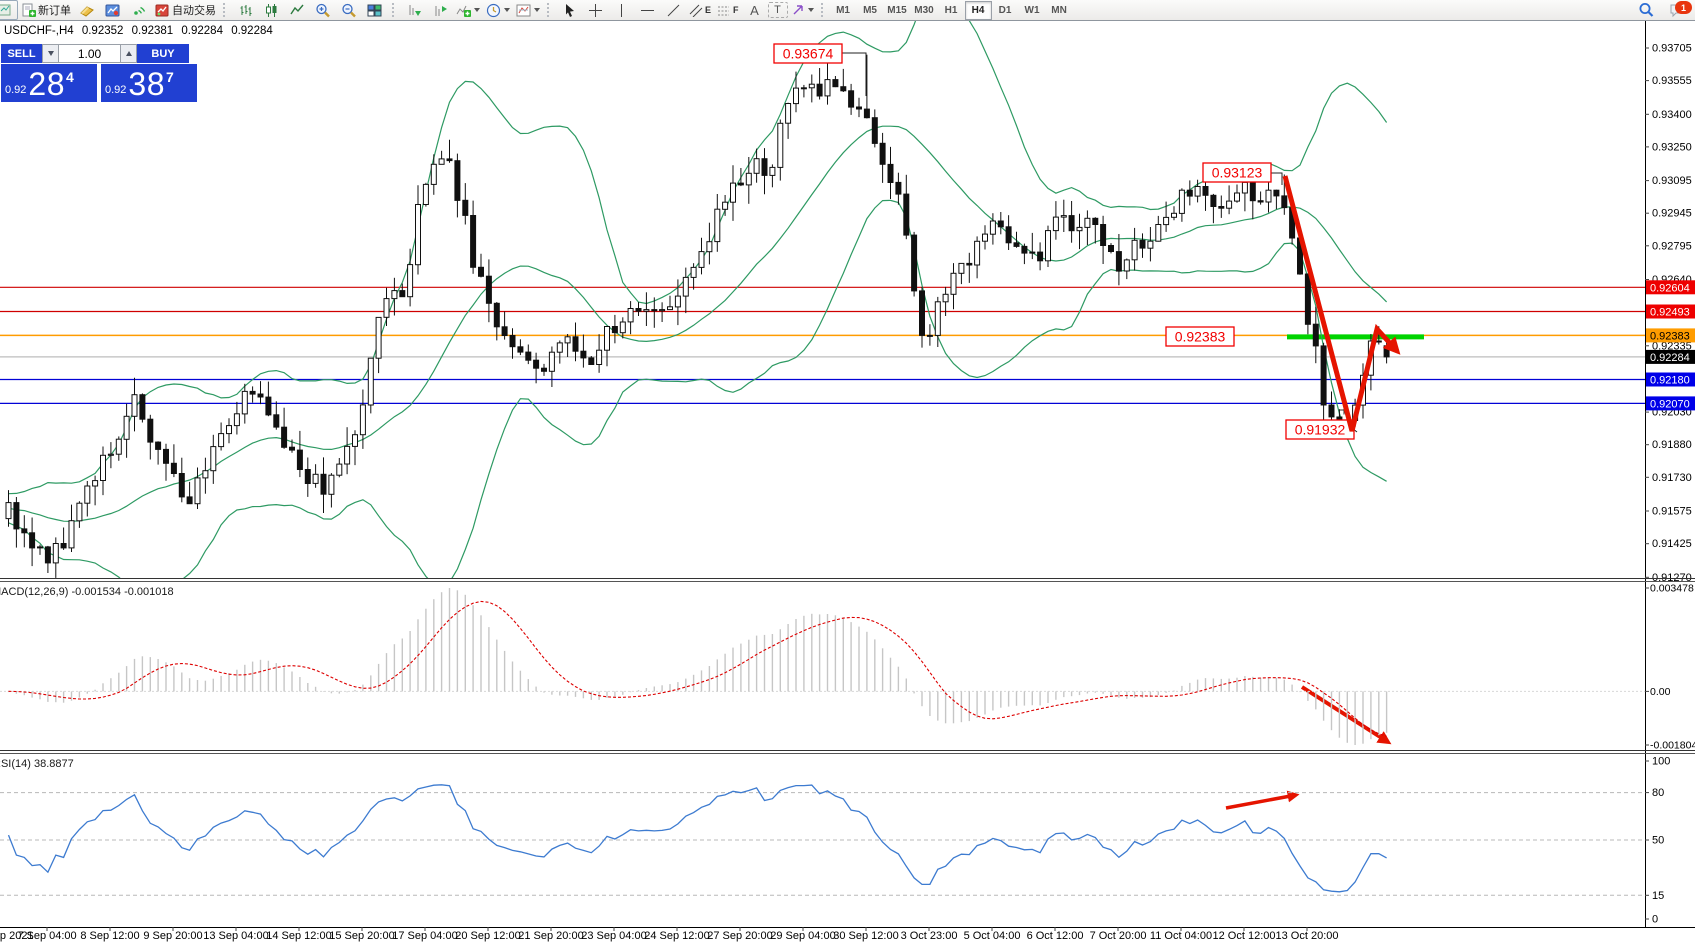 The width and height of the screenshot is (1695, 943). Describe the element at coordinates (528, 10) in the screenshot. I see `templates-button` at that location.